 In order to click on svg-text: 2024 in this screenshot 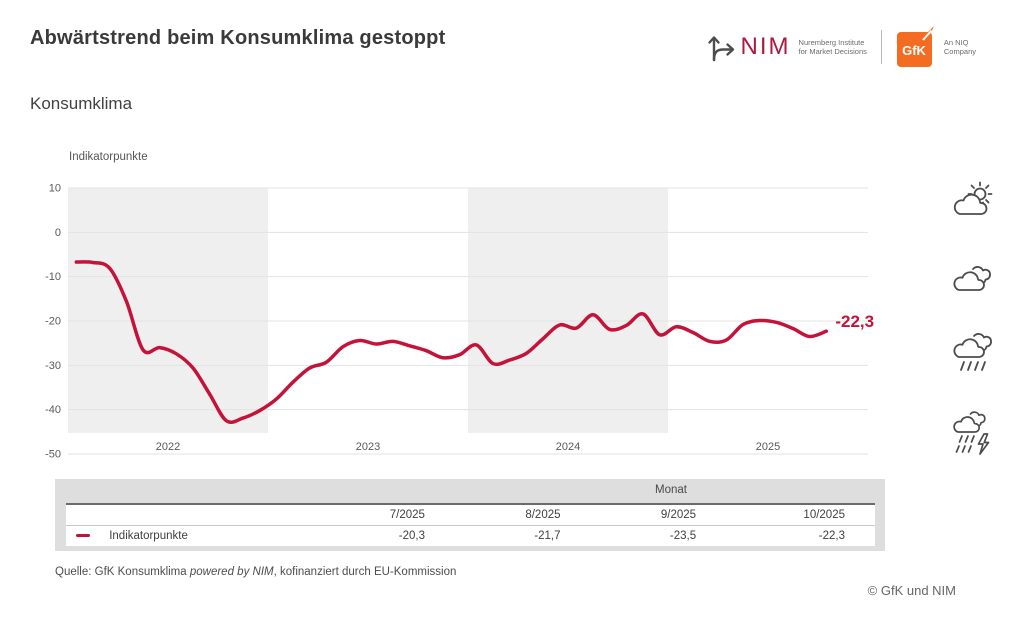, I will do `click(568, 447)`.